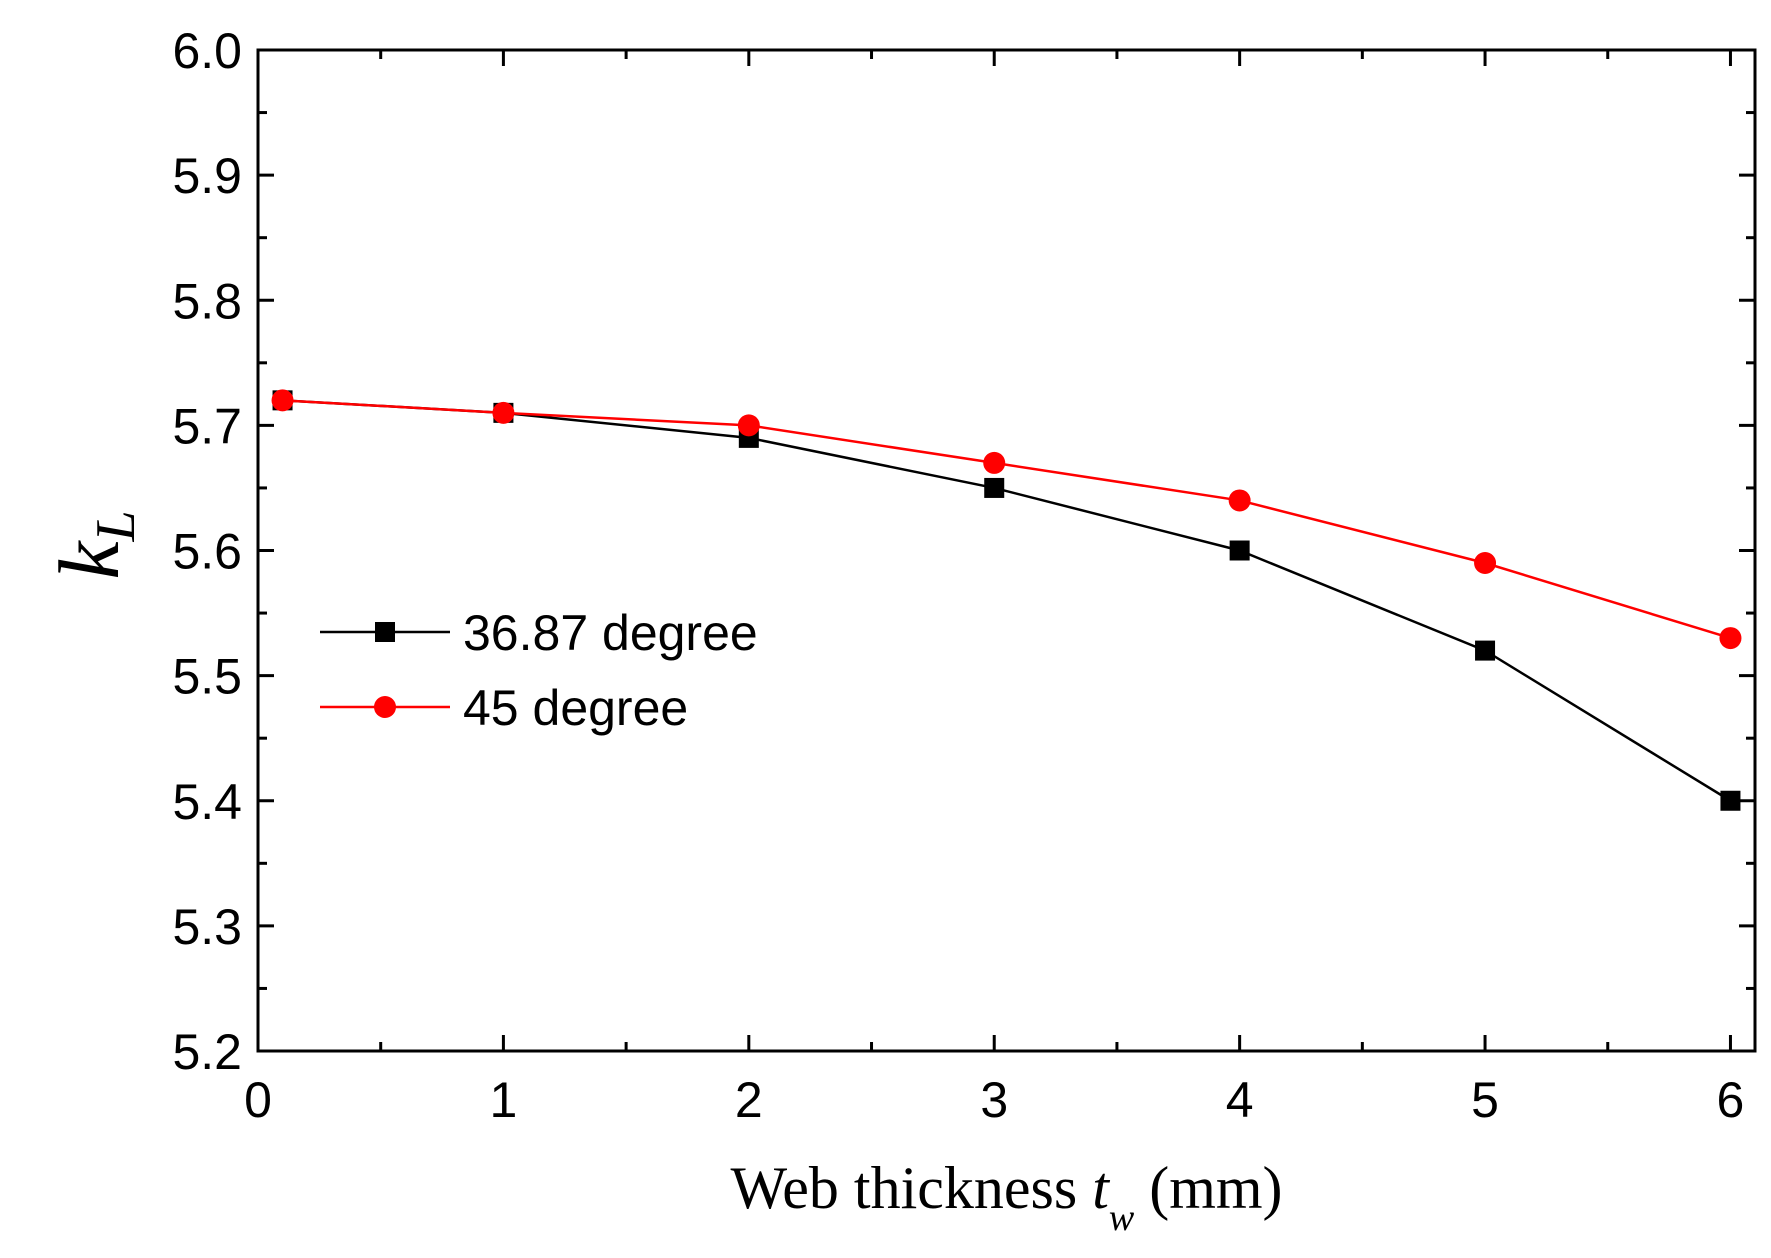  Describe the element at coordinates (207, 176) in the screenshot. I see `y-tick-label: 5.9` at that location.